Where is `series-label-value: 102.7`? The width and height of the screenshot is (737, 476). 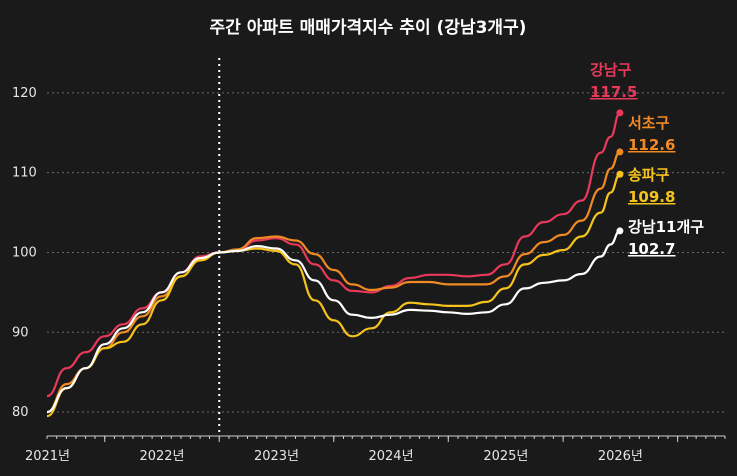
series-label-value: 102.7 is located at coordinates (651, 249).